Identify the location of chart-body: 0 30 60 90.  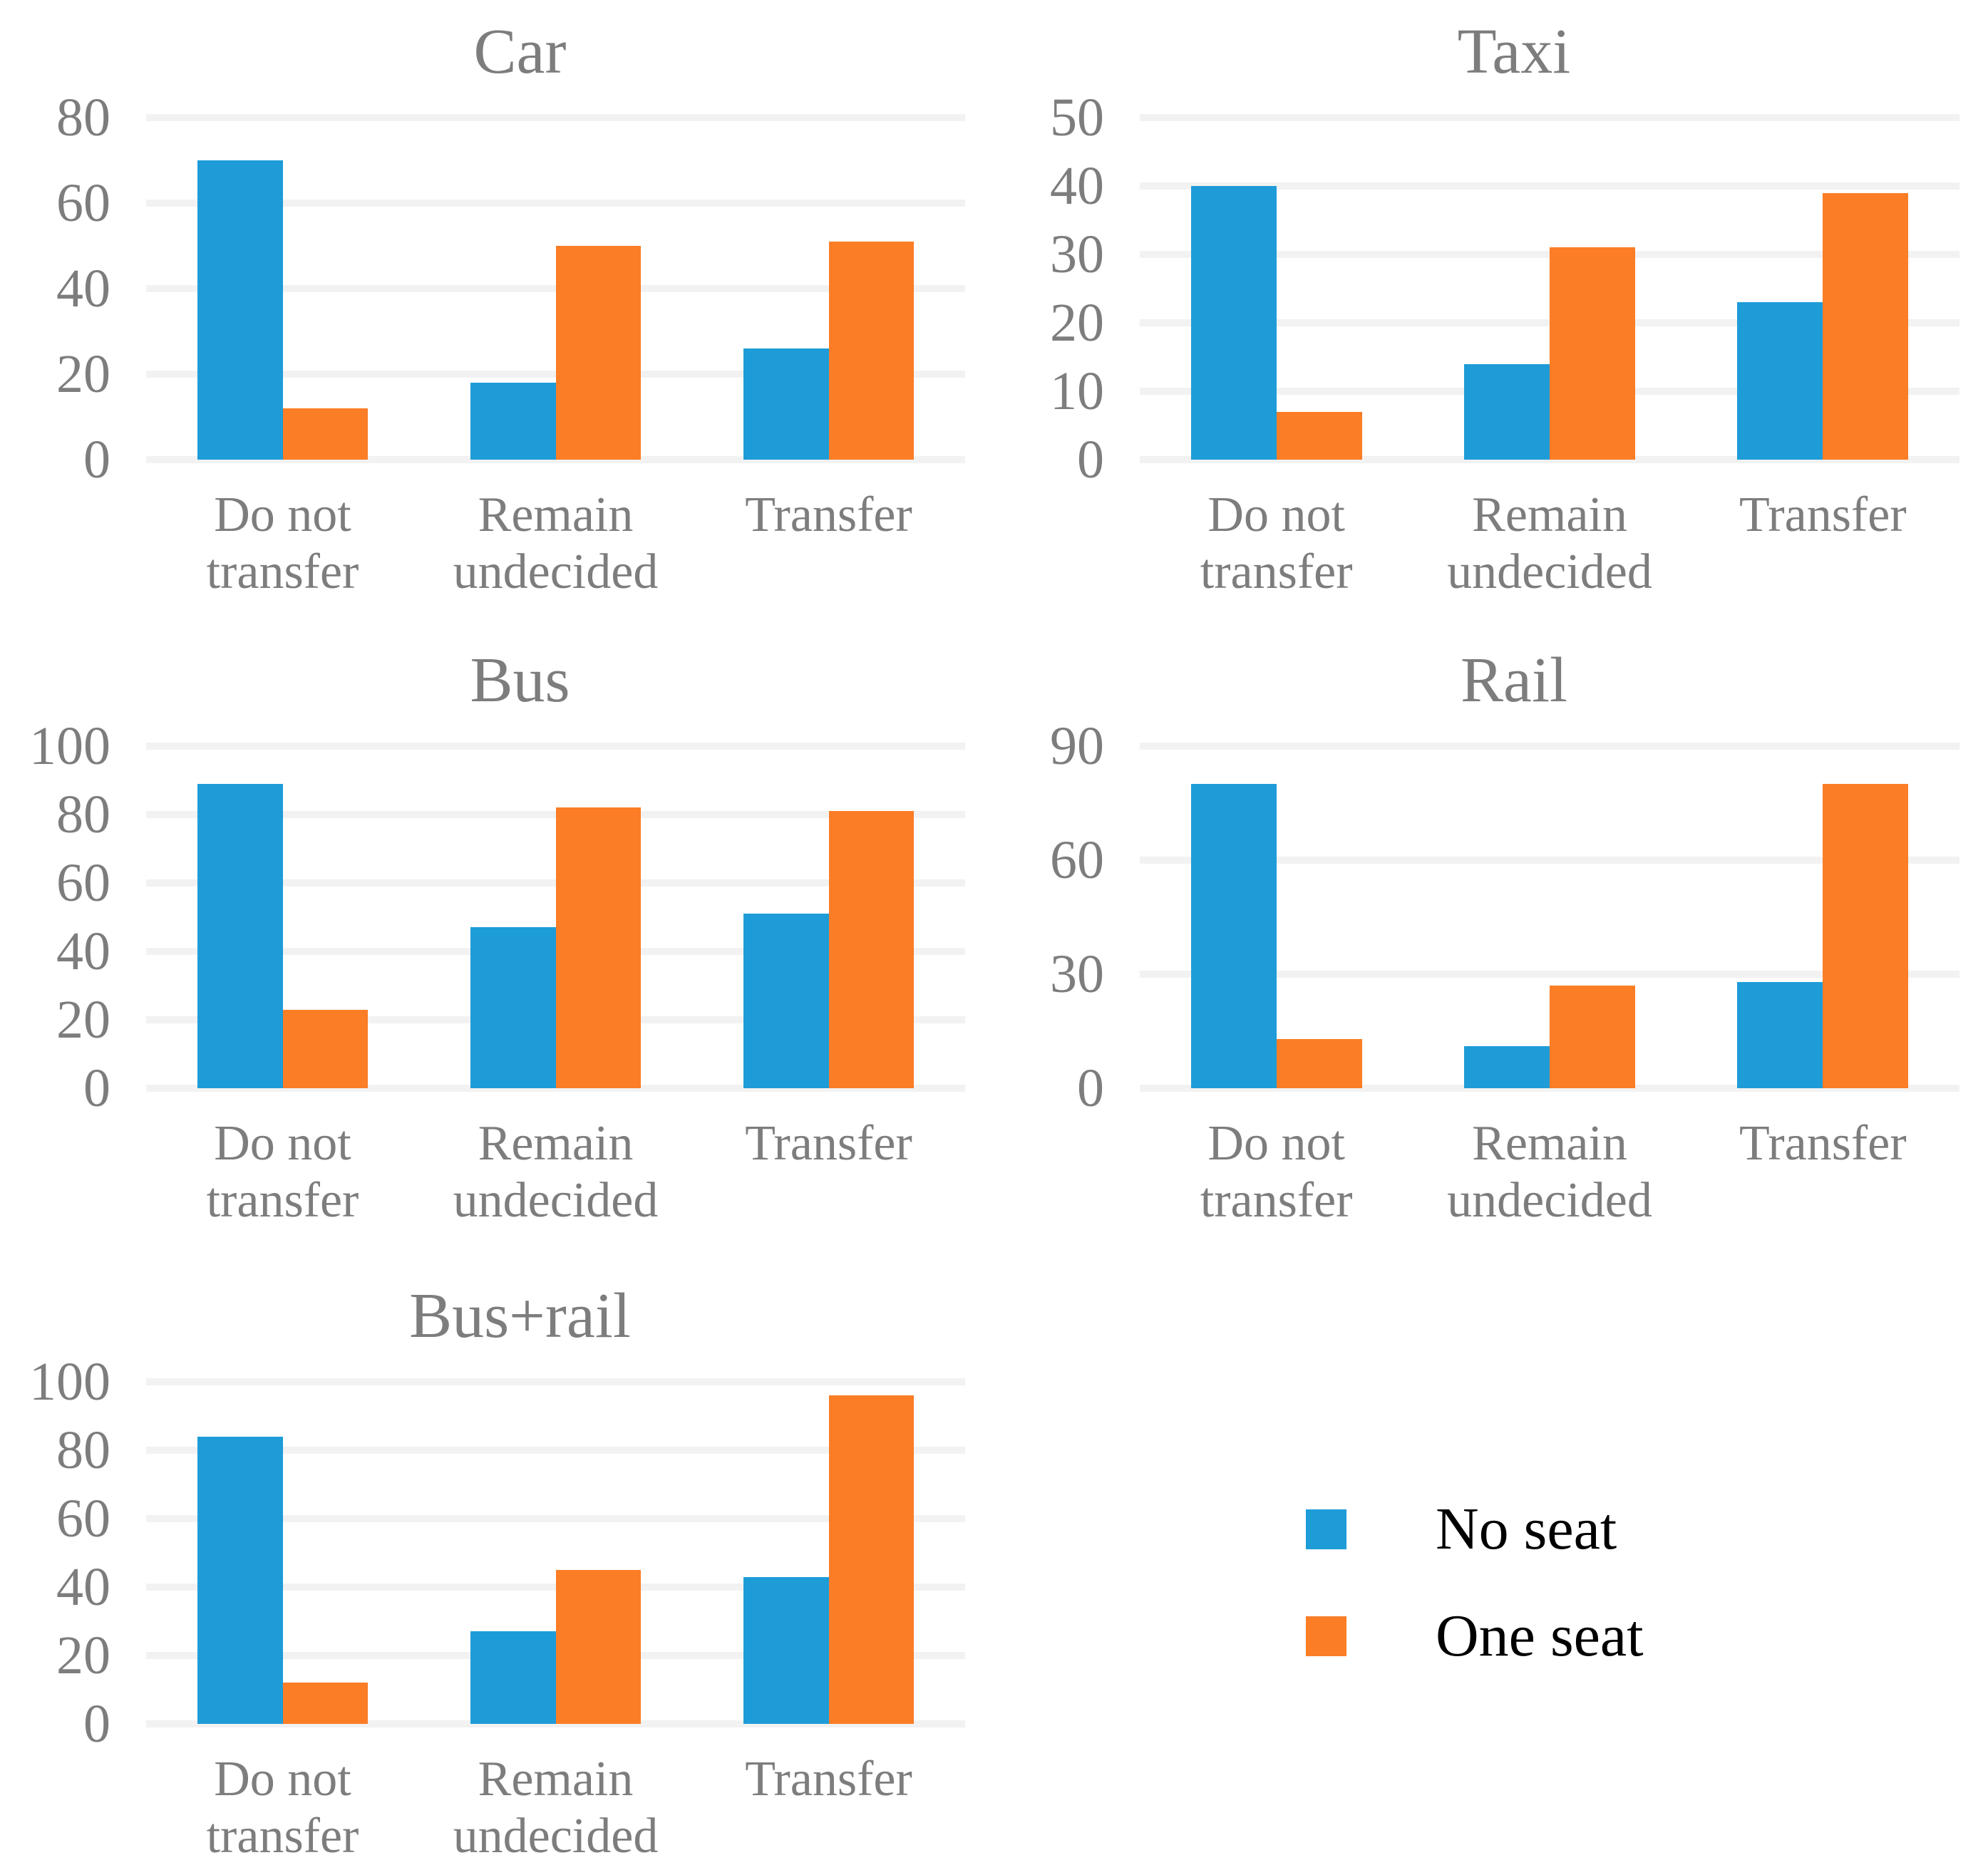
(1491, 917).